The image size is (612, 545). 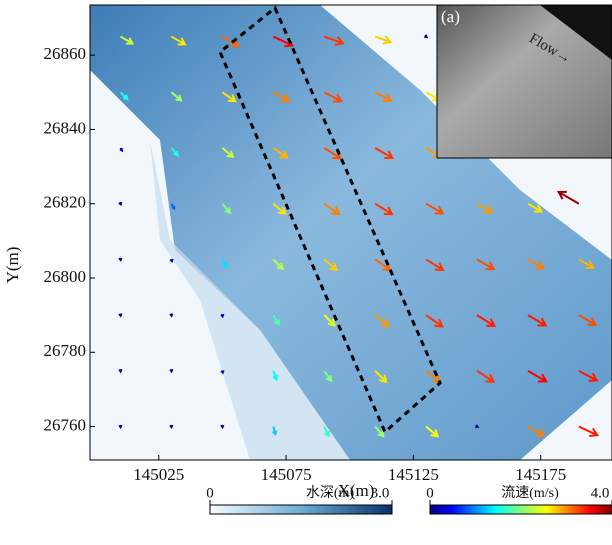 I want to click on x-tick-label: 145125, so click(x=413, y=474).